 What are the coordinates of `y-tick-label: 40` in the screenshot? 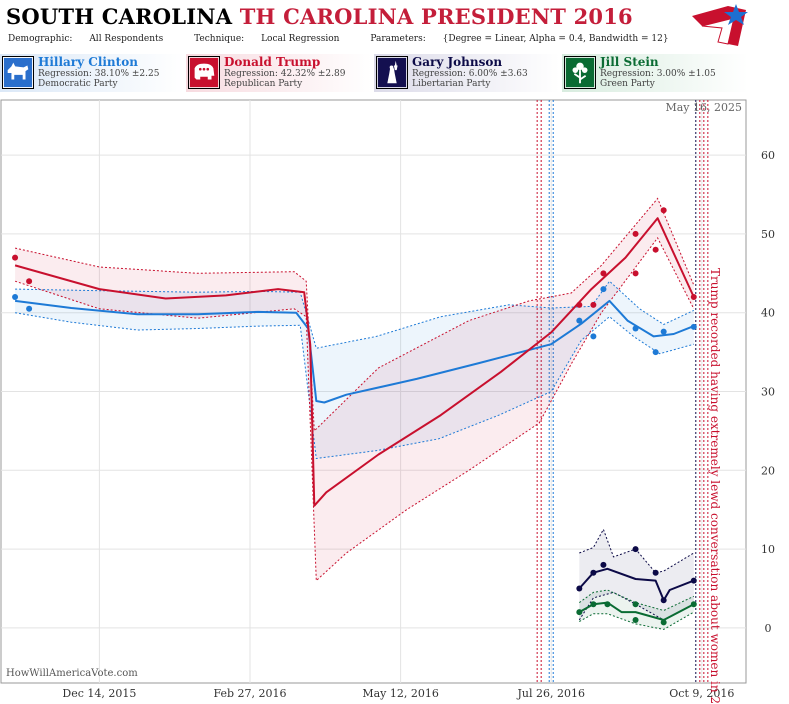 It's located at (768, 313).